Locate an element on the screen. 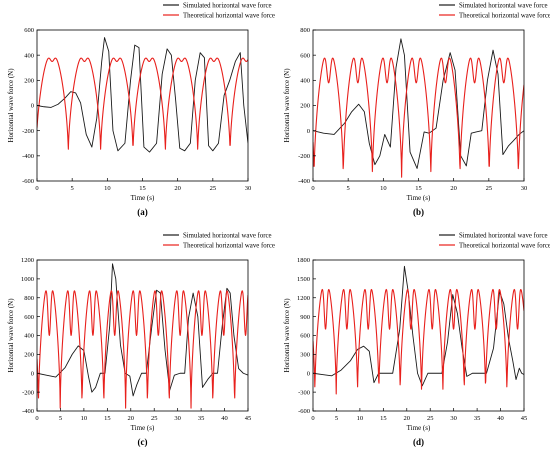  y-tick-label: 900 is located at coordinates (305, 317).